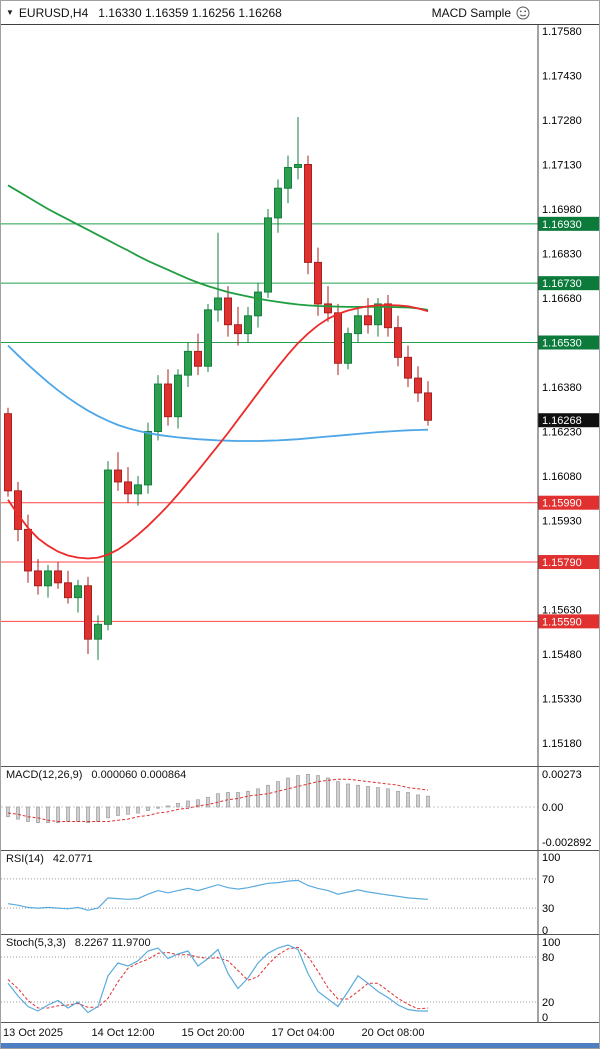 The height and width of the screenshot is (1049, 600). I want to click on svg-text: 1.15990, so click(562, 504).